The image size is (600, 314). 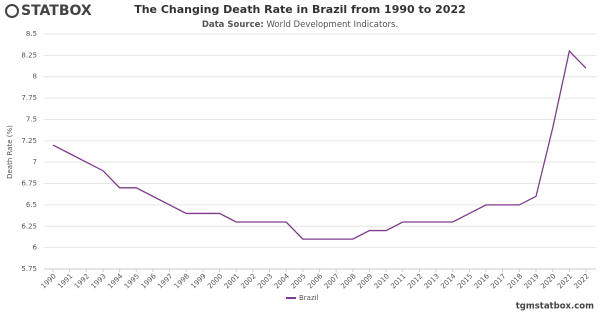 What do you see at coordinates (555, 307) in the screenshot?
I see `footer: tgmstatbox.com` at bounding box center [555, 307].